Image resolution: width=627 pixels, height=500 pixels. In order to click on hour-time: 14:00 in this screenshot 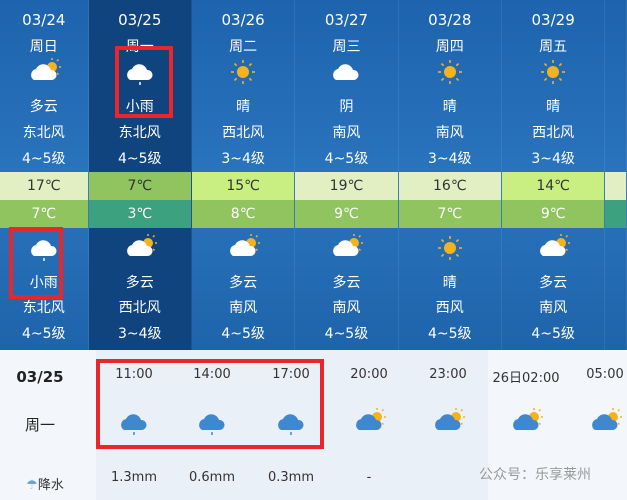, I will do `click(212, 374)`.